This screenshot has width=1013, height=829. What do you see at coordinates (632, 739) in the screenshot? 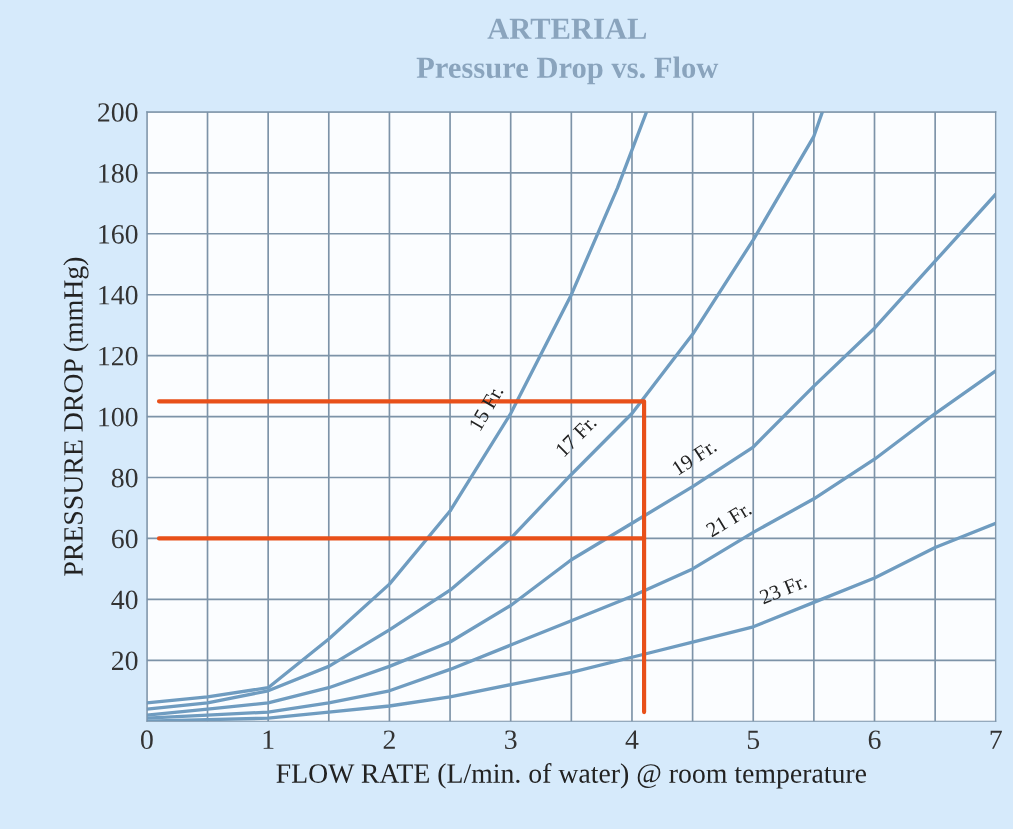
I see `x-tick-label: 4` at bounding box center [632, 739].